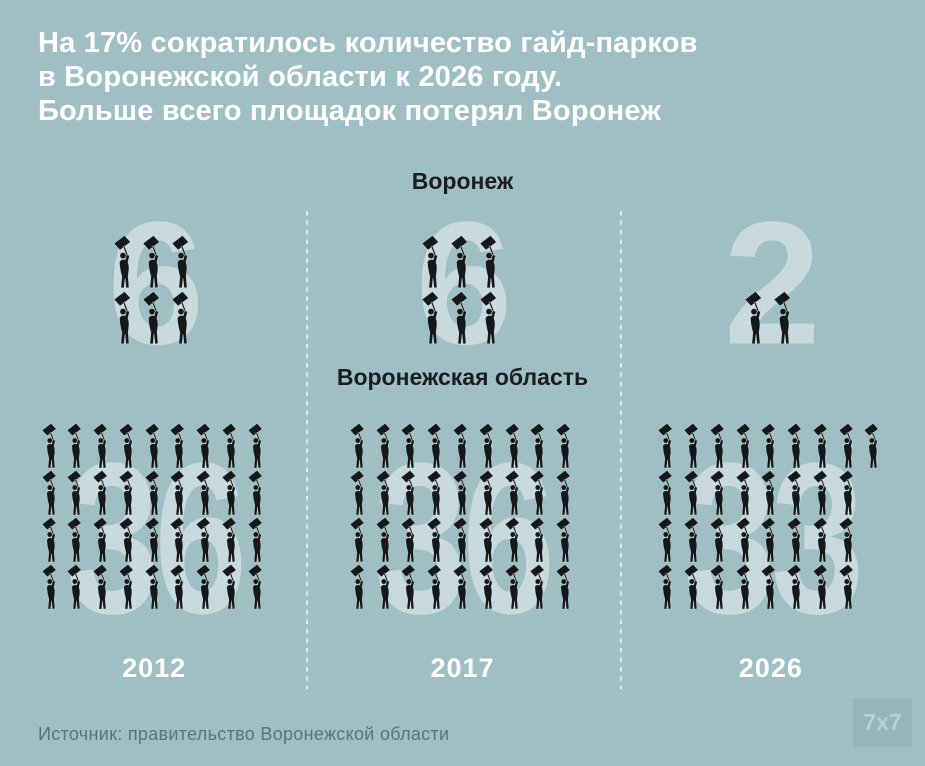 This screenshot has height=766, width=925. I want to click on pictogram-grid-region-2012, so click(154, 516).